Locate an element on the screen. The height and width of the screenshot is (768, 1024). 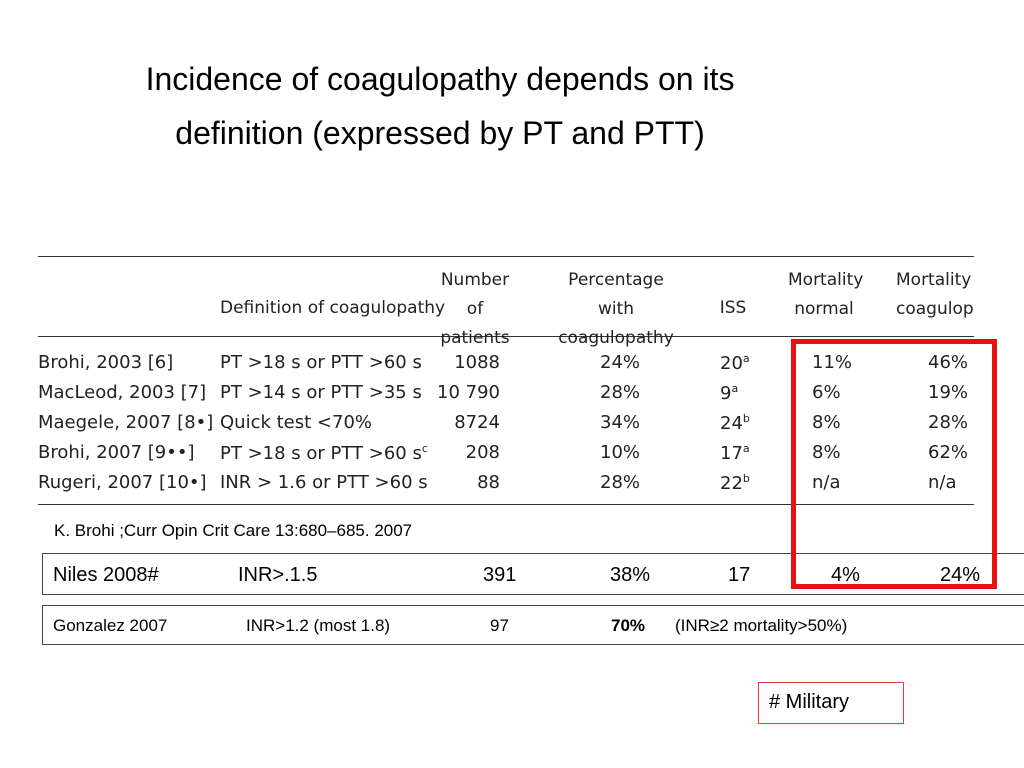
header-mortality-coagulopathy: Mortality coagulopa is located at coordinates (935, 294).